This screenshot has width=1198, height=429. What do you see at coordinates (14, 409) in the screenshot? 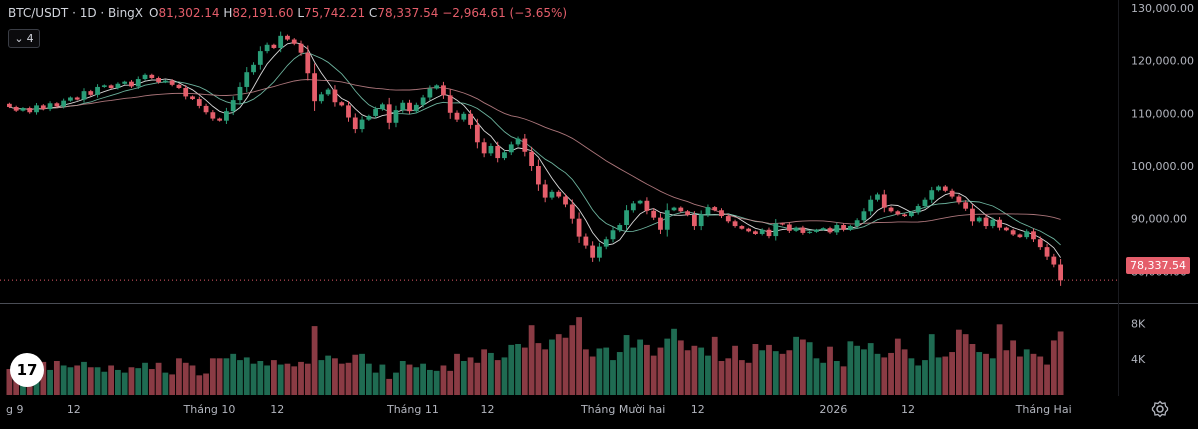
I see `time-tick-label: g 9` at bounding box center [14, 409].